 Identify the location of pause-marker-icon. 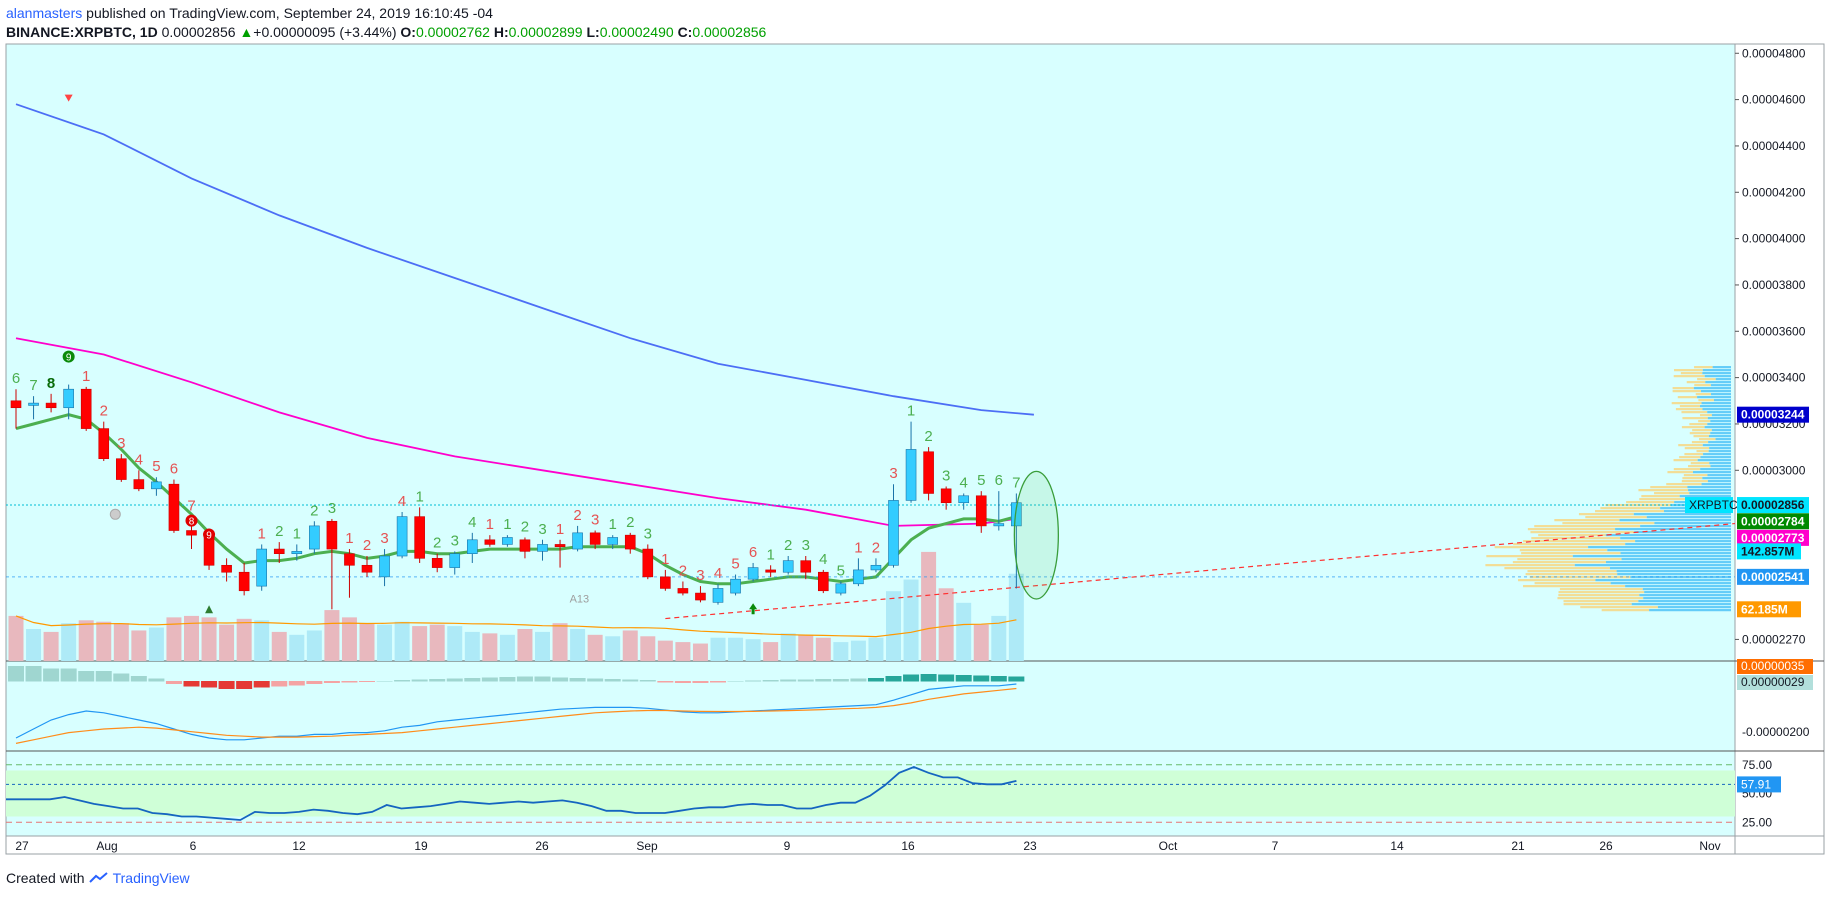
(115, 514).